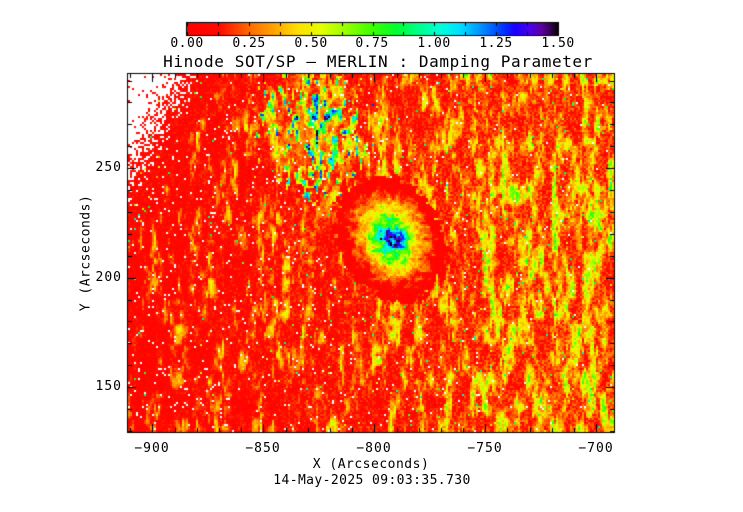 The image size is (743, 512). Describe the element at coordinates (108, 277) in the screenshot. I see `y-tick-label-200: 200` at that location.